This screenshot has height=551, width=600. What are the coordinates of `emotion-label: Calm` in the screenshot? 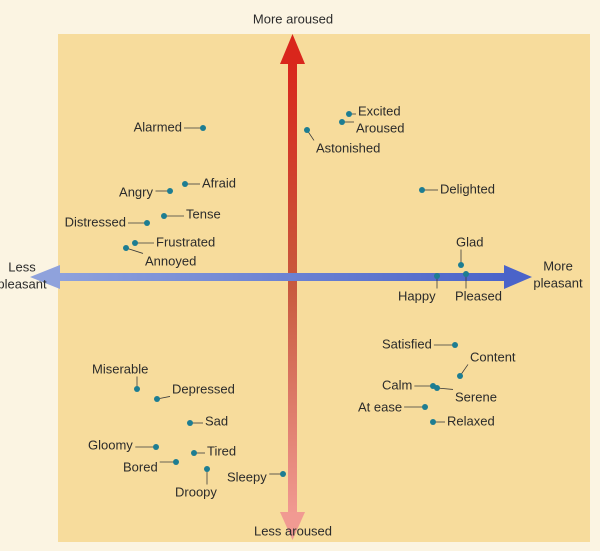 It's located at (397, 384).